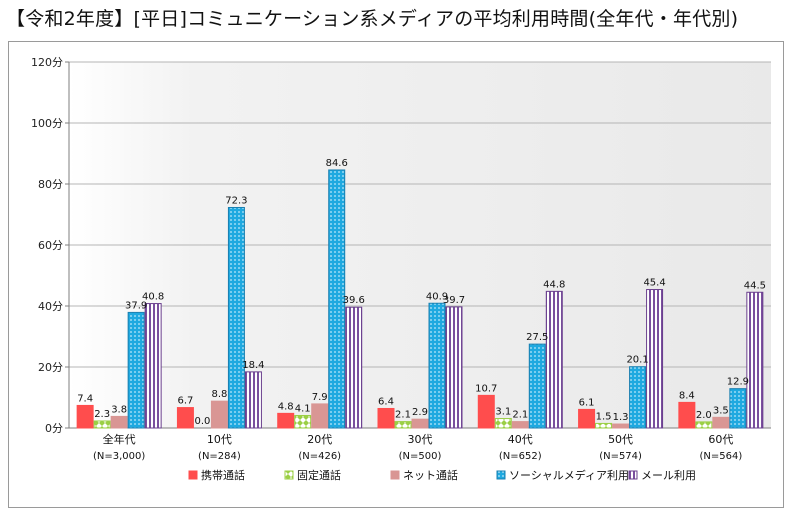 The height and width of the screenshot is (516, 800). What do you see at coordinates (320, 397) in the screenshot?
I see `data-label: 7.9` at bounding box center [320, 397].